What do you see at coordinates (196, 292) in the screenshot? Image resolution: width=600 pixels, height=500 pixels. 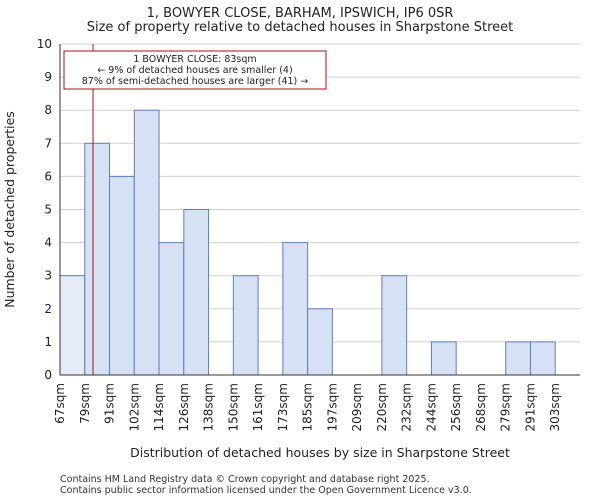 I see `bar-126sqm` at bounding box center [196, 292].